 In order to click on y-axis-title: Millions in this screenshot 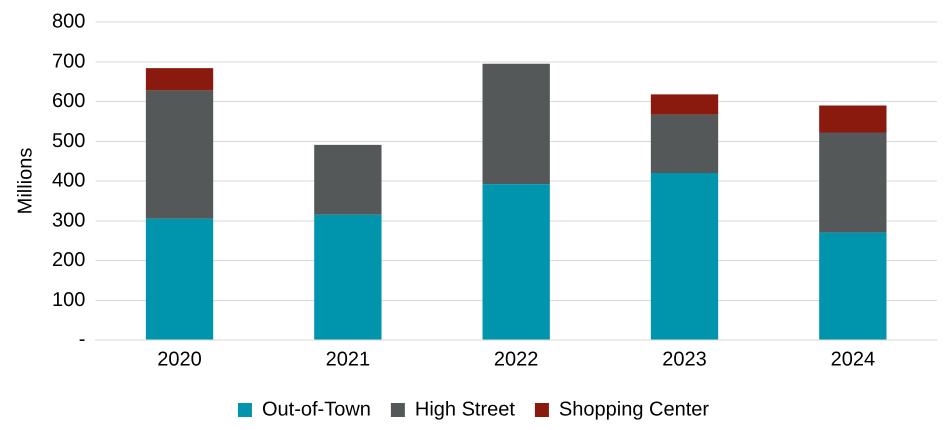, I will do `click(25, 181)`.